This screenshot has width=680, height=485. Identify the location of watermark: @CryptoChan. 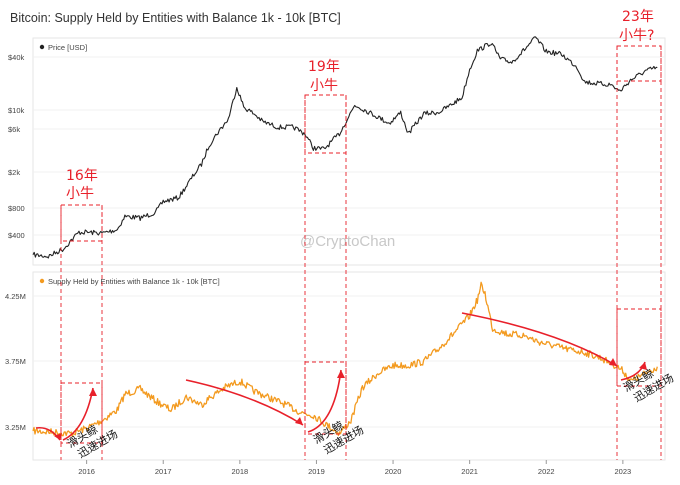
(347, 241).